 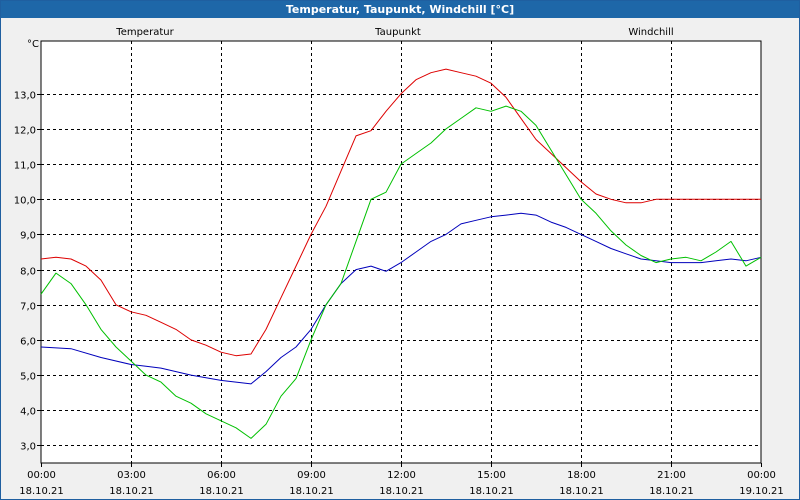 I want to click on y-tick-label: 11,0, so click(x=25, y=166).